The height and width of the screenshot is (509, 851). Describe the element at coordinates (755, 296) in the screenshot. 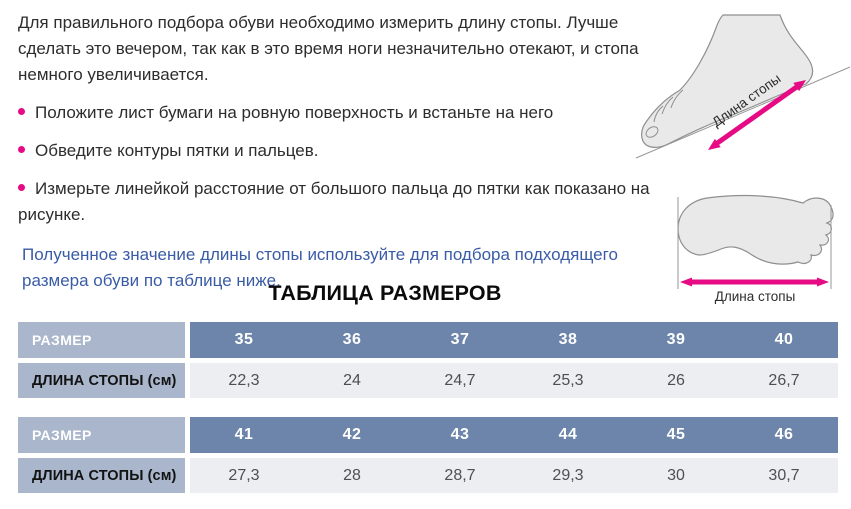

I see `foot-length-label-top: Длина стопы` at that location.